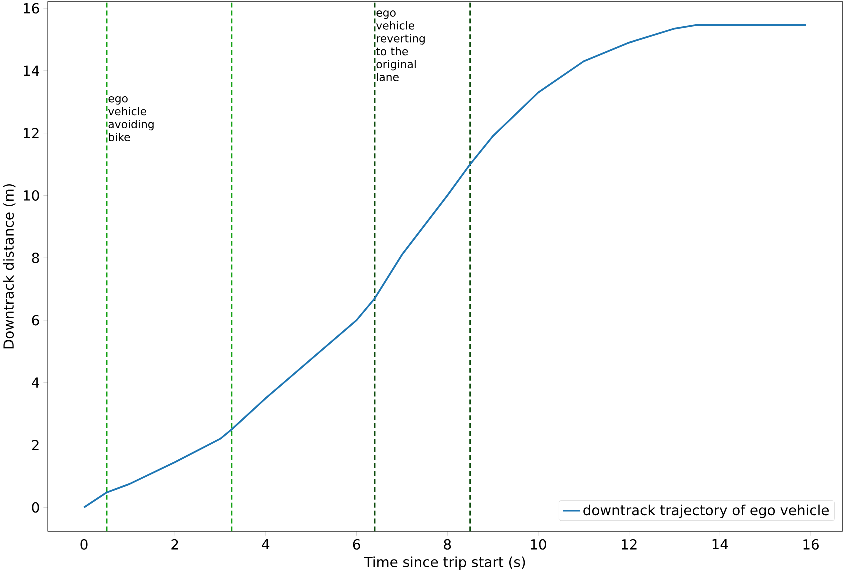  Describe the element at coordinates (538, 544) in the screenshot. I see `x-tick-label: 10` at that location.